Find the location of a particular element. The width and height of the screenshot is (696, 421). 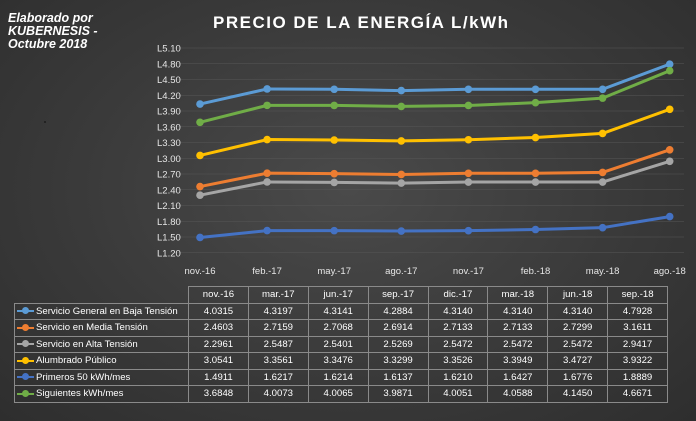

series-name: Servicio General en Baja Tensión is located at coordinates (107, 311).